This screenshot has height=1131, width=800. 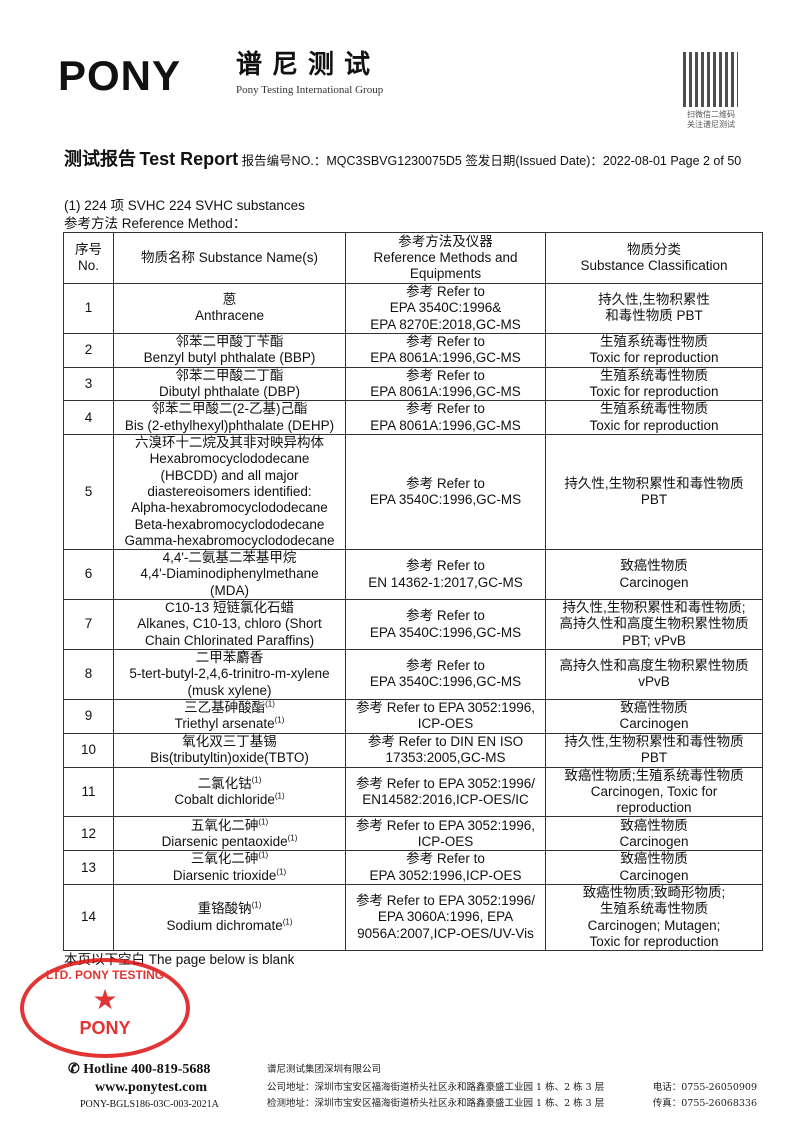 What do you see at coordinates (229, 426) in the screenshot?
I see `cell-line: Bis (2-ethylhexyl)phthalate (DEHP)` at bounding box center [229, 426].